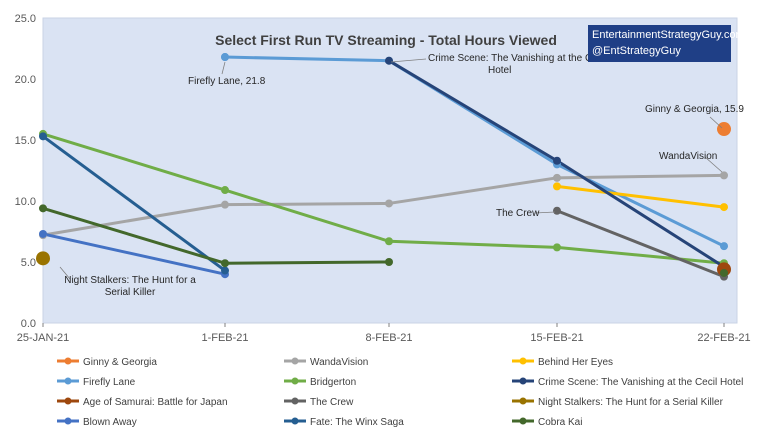 Image resolution: width=761 pixels, height=441 pixels. I want to click on annotation-label: Firefly Lane, 21.8, so click(227, 81).